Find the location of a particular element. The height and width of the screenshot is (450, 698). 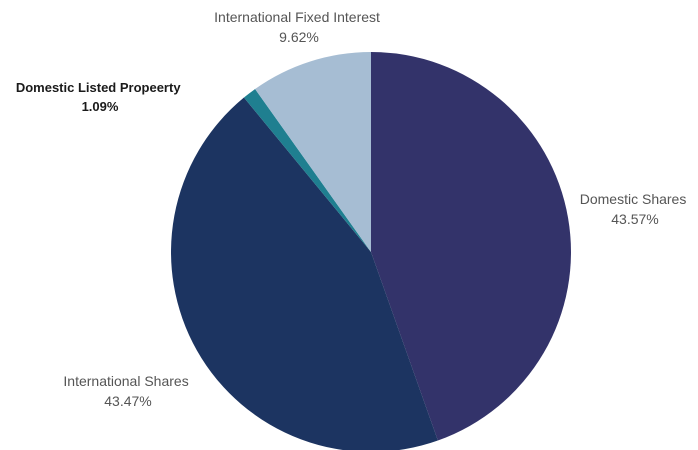

label-international-shares: International Shares 43.47% is located at coordinates (127, 391).